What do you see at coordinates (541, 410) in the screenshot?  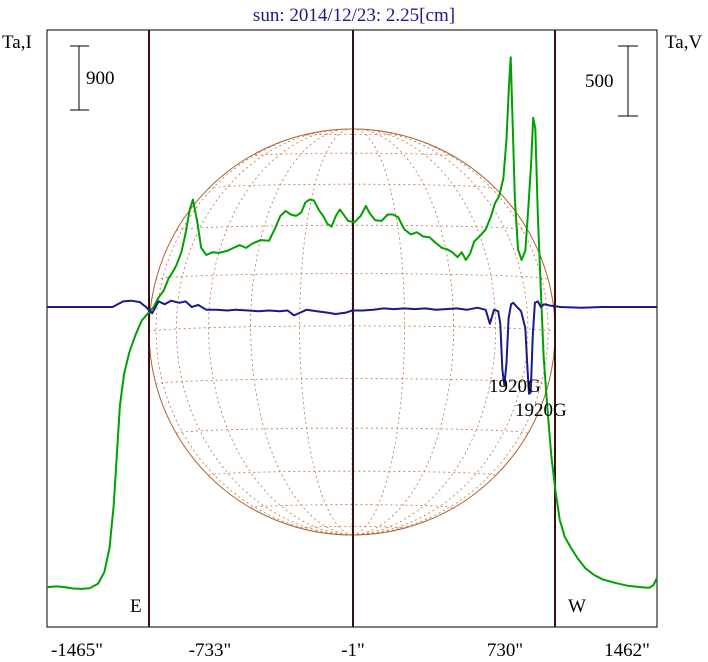 I see `annotation-1920g-2: 1920G` at bounding box center [541, 410].